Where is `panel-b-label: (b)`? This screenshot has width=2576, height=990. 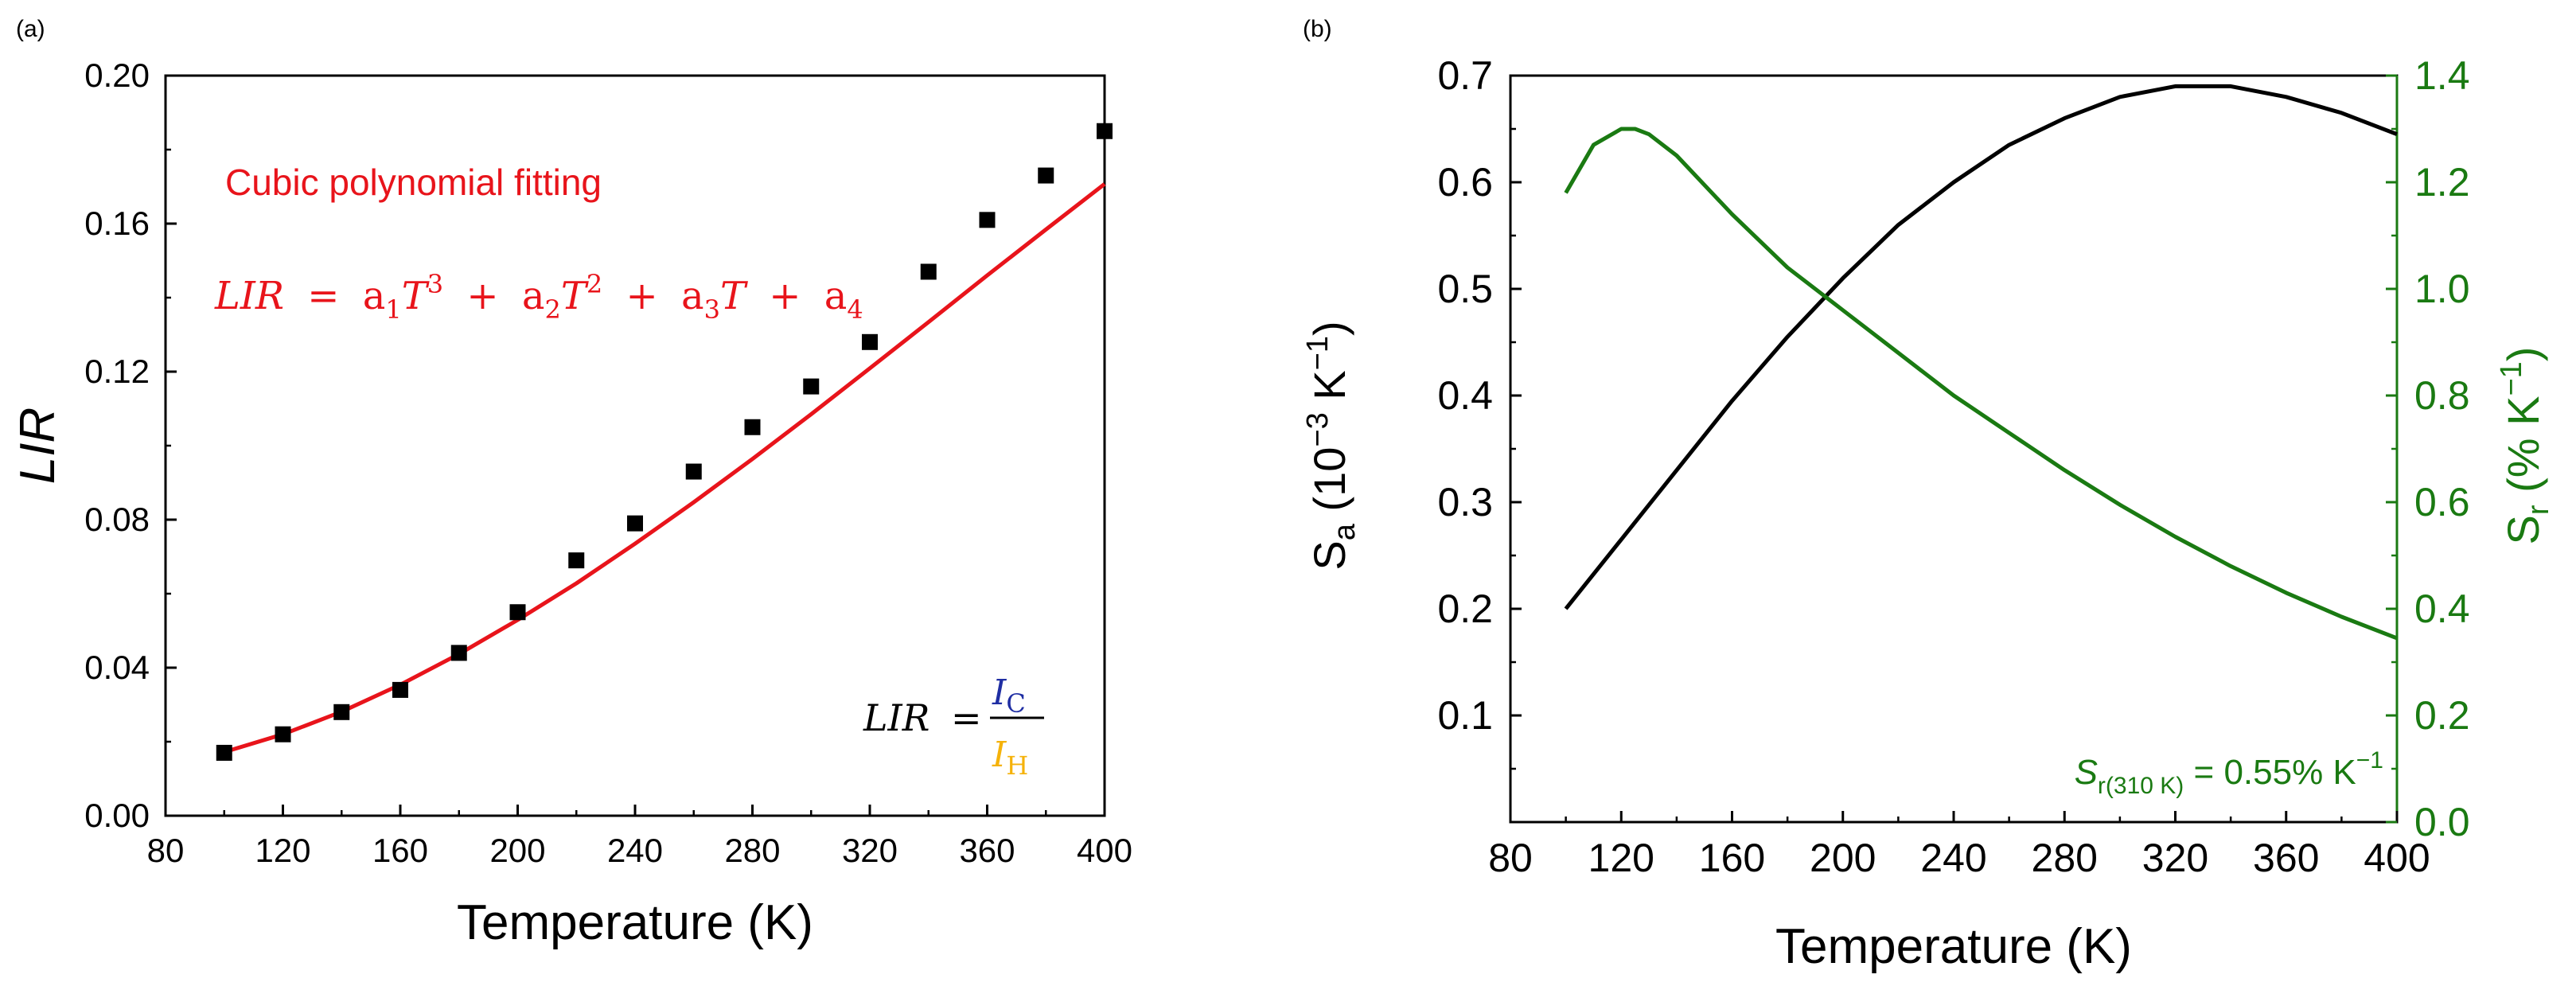 panel-b-label: (b) is located at coordinates (1317, 29).